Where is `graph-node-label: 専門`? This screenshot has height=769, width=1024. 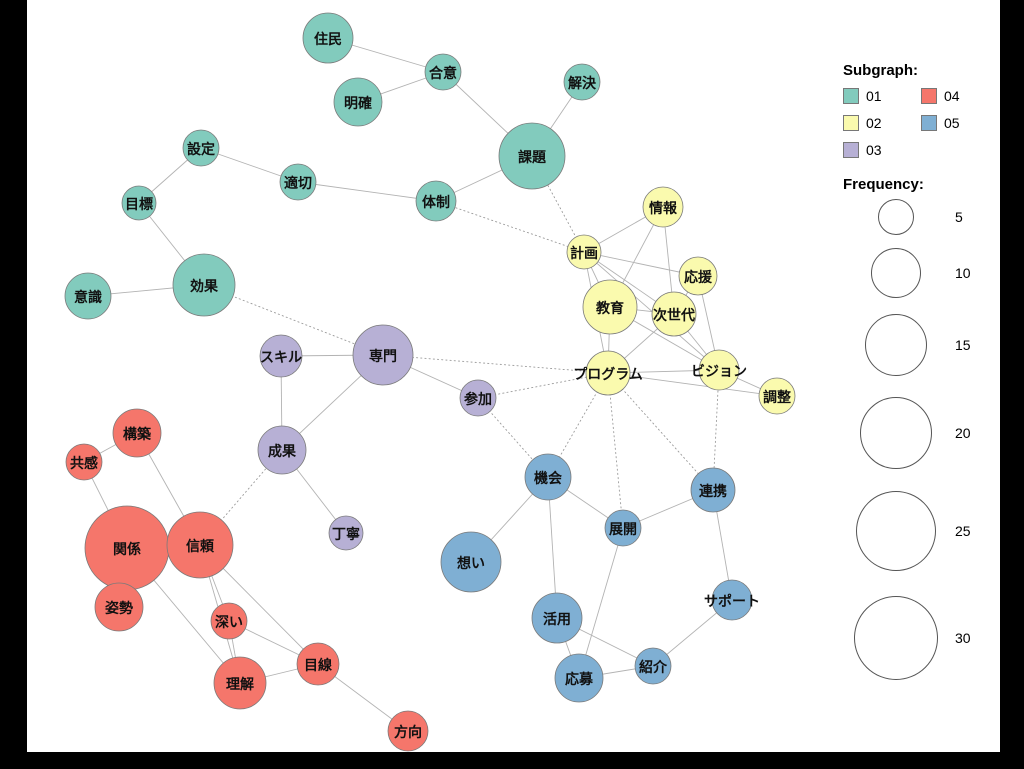 graph-node-label: 専門 is located at coordinates (383, 356).